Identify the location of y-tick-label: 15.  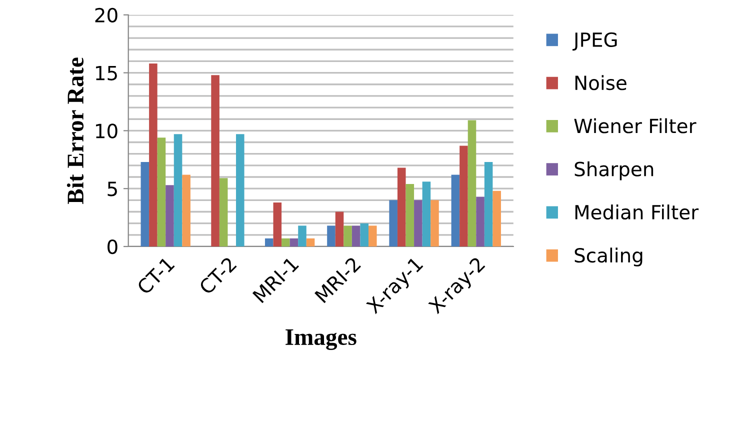
(106, 73).